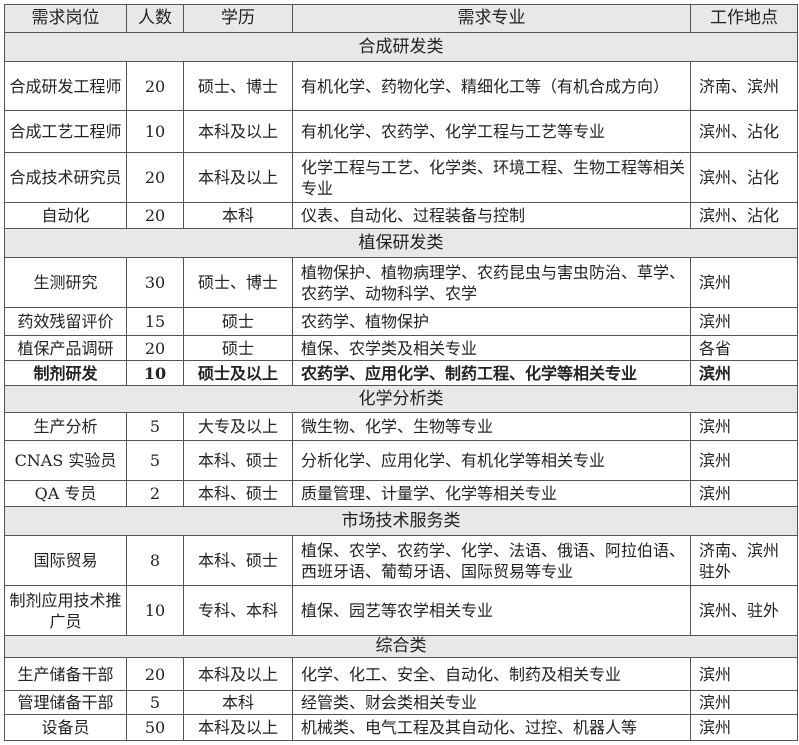  What do you see at coordinates (491, 702) in the screenshot?
I see `cell-major: 经管类、财会类相关专业` at bounding box center [491, 702].